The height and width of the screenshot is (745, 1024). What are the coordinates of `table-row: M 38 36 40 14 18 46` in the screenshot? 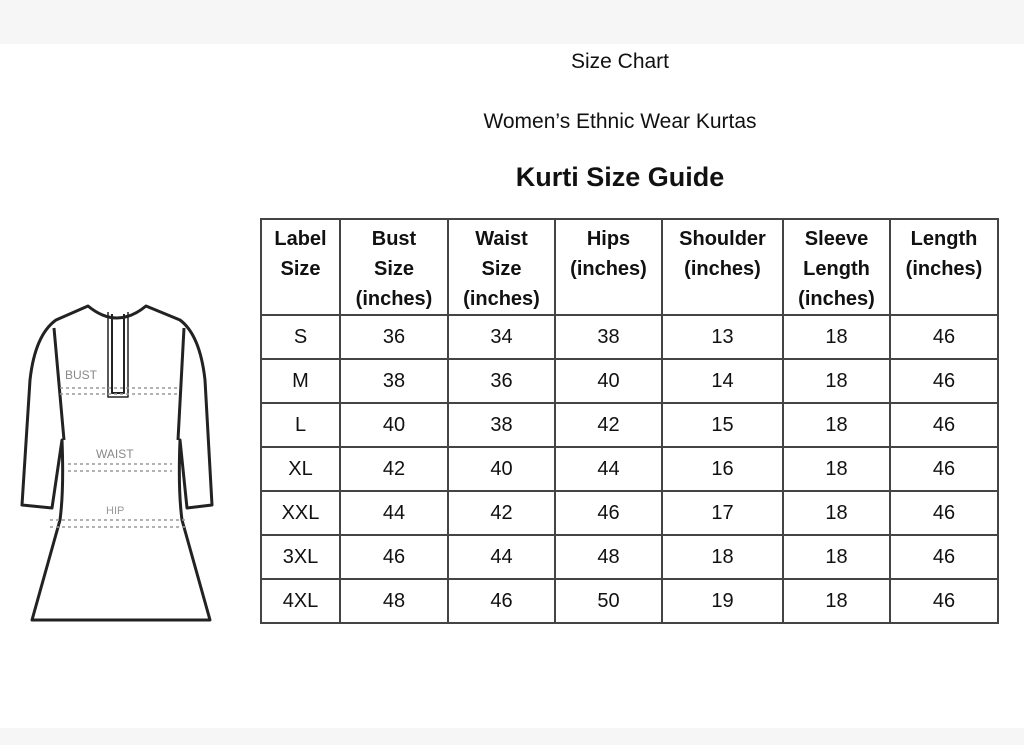 It's located at (629, 381).